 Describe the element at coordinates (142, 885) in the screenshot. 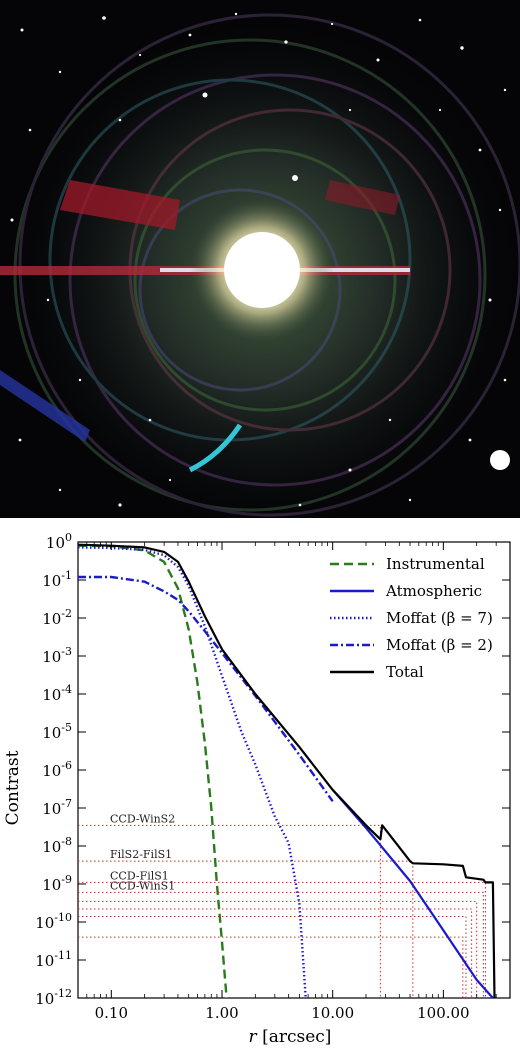

I see `reference-line-label: CCD-WinS1` at that location.